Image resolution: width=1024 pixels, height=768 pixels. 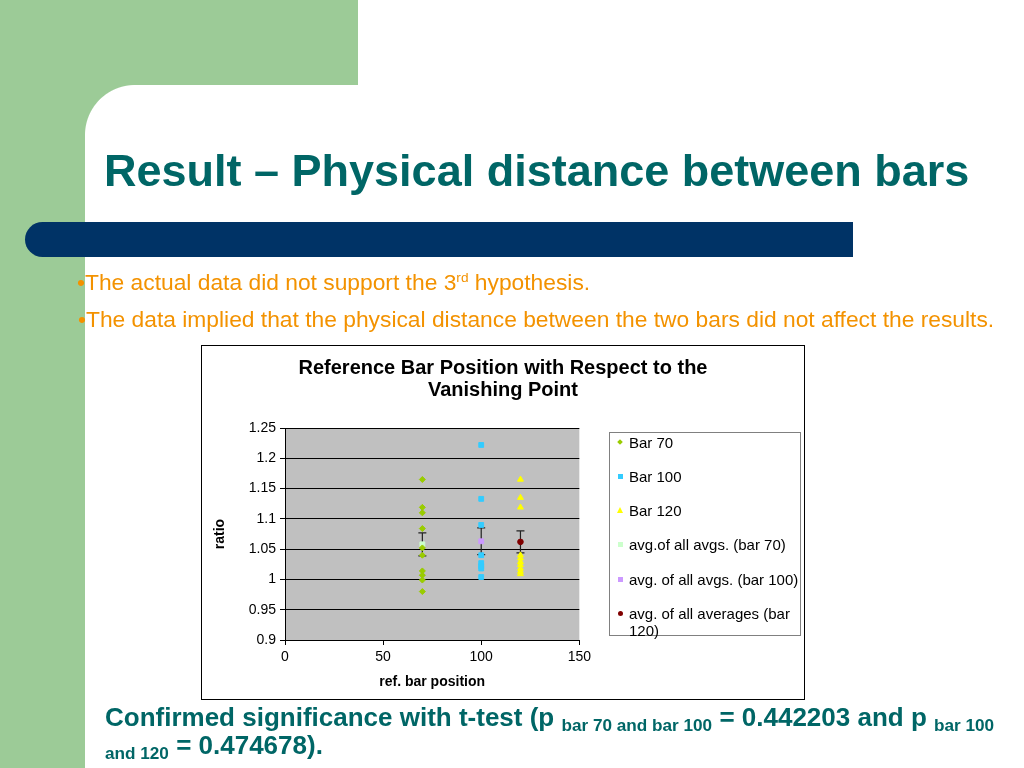 I want to click on y-tick-label: 1.05, so click(x=262, y=548).